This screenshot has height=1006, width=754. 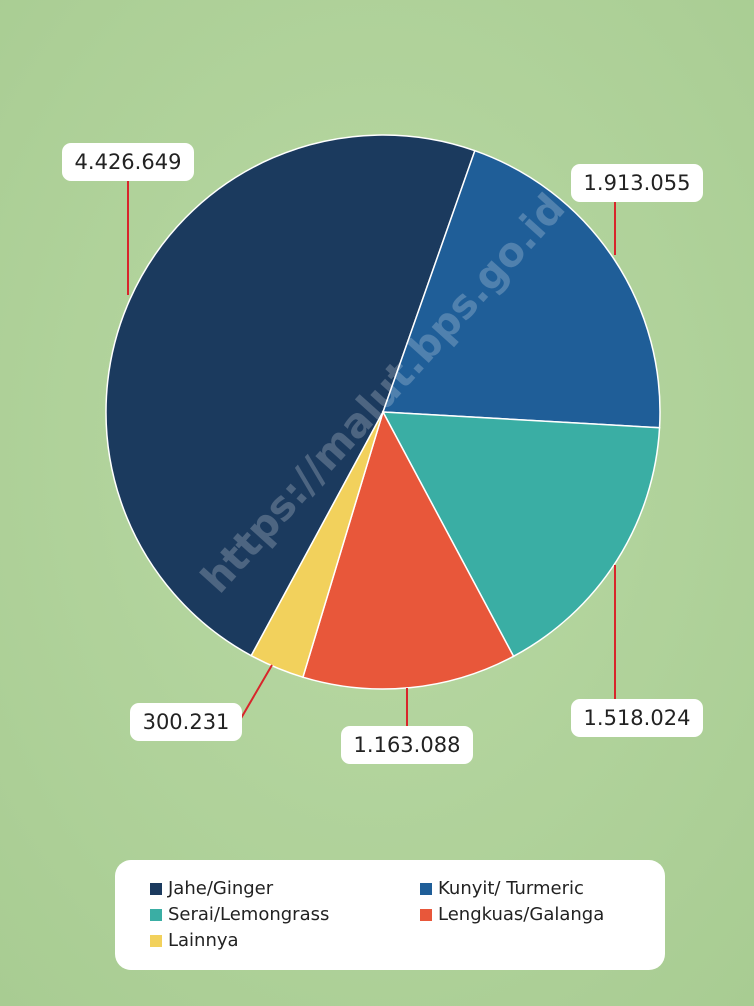 I want to click on value-label: 300.231, so click(x=186, y=722).